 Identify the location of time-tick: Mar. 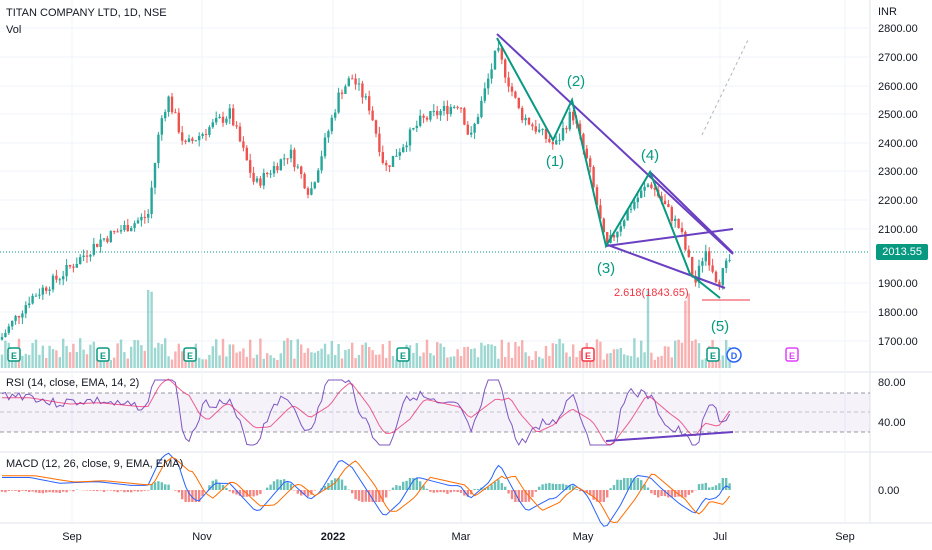
(461, 537).